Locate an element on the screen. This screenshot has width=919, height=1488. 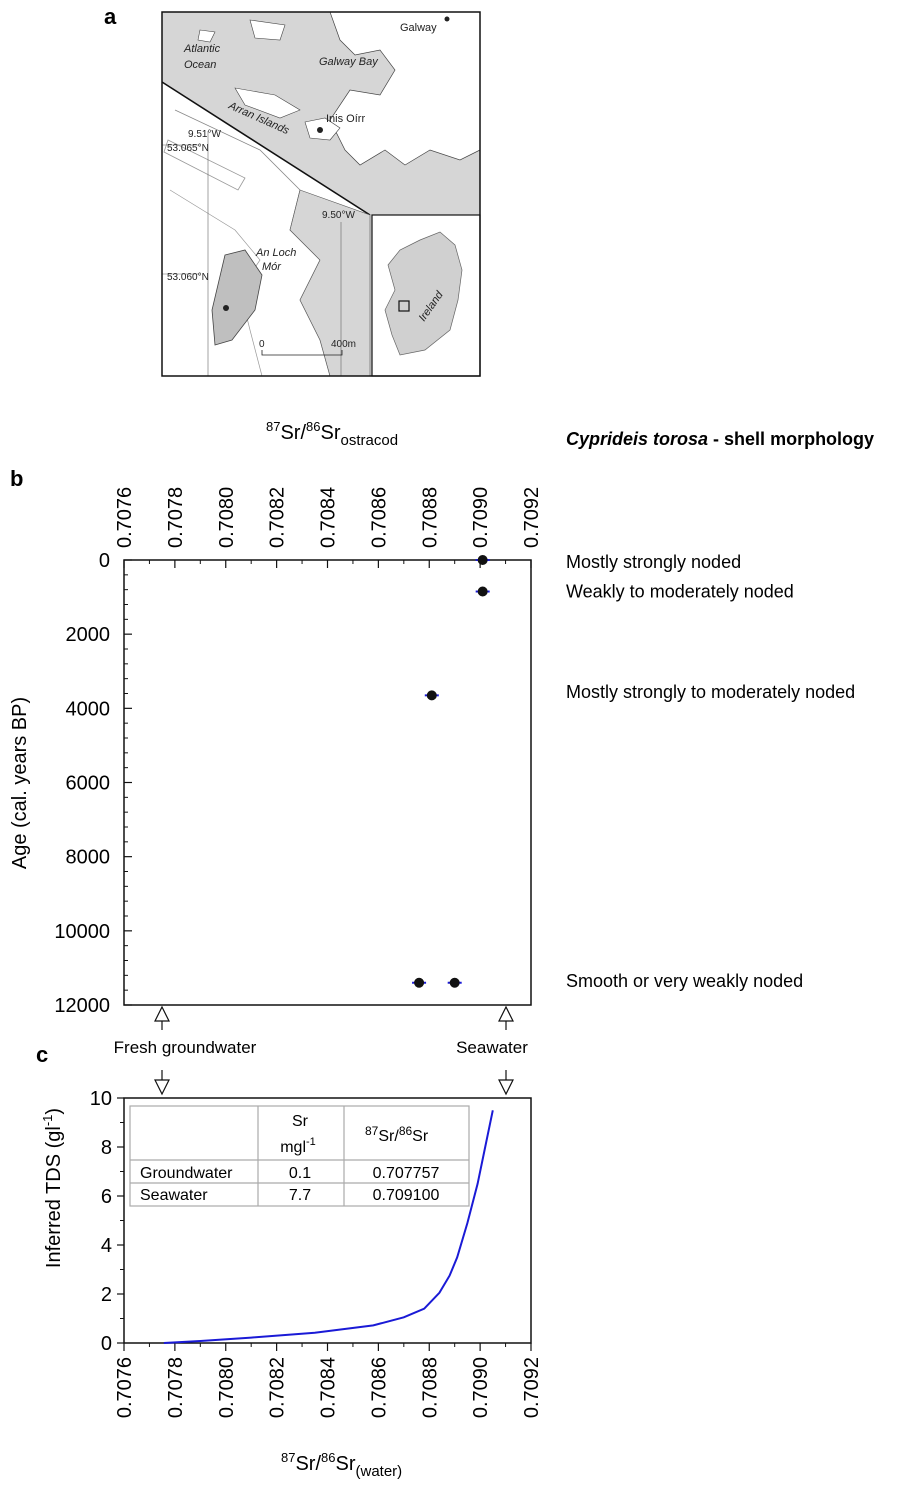
axis-title-c-x: 87Sr/86Sr(water) is located at coordinates (341, 1465).